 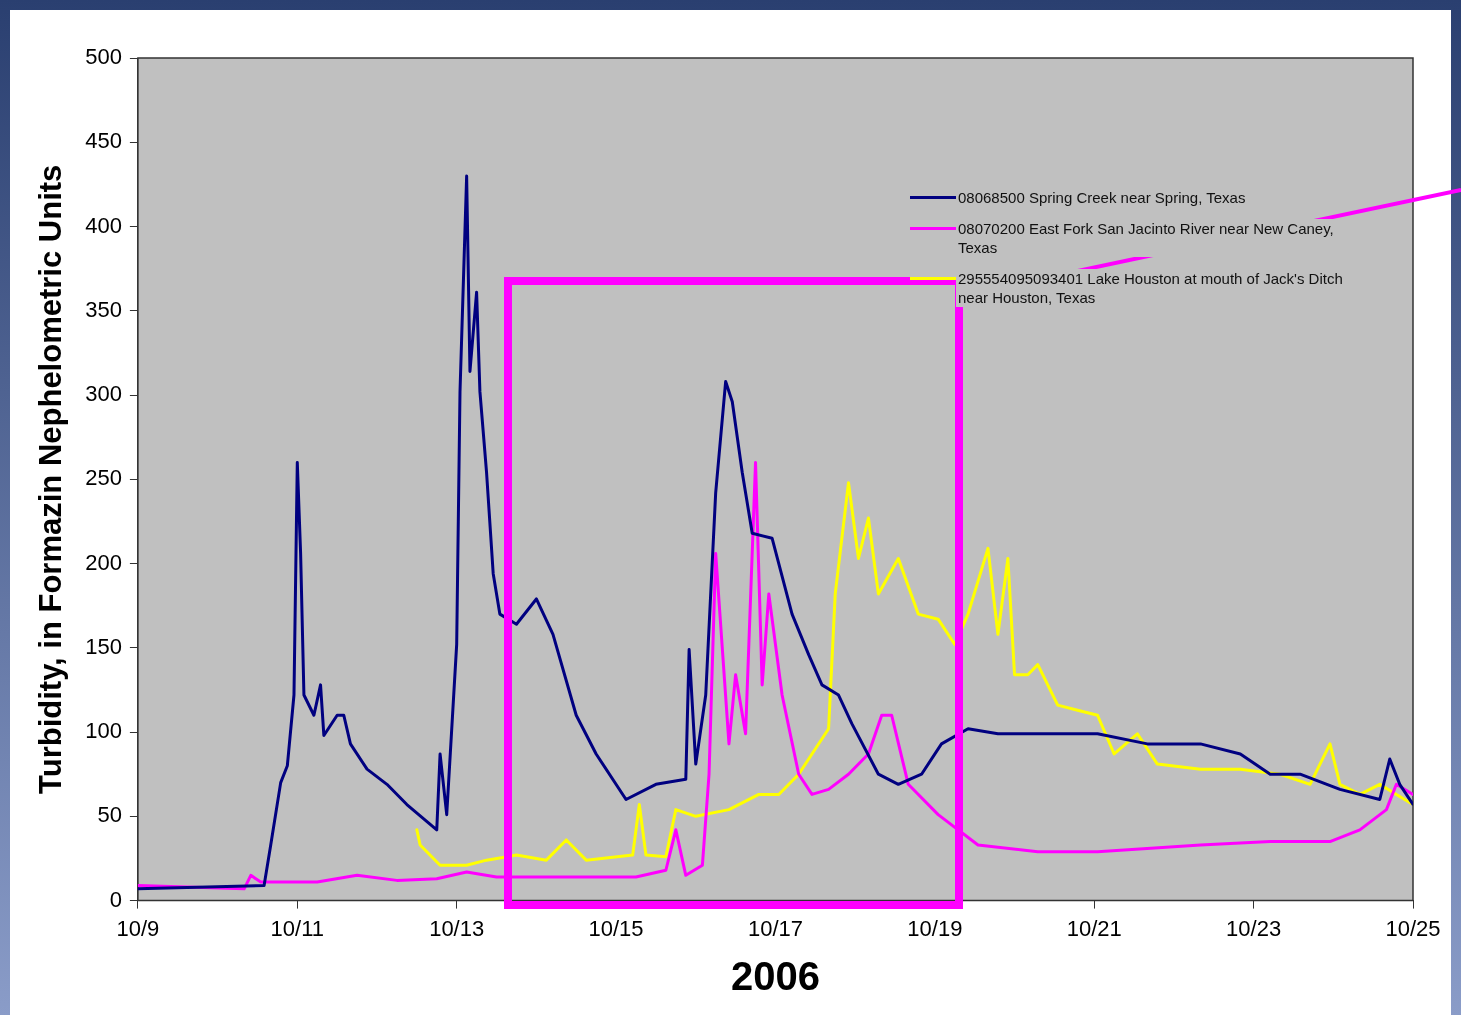 I want to click on y-tick-label: 450, so click(x=103, y=141).